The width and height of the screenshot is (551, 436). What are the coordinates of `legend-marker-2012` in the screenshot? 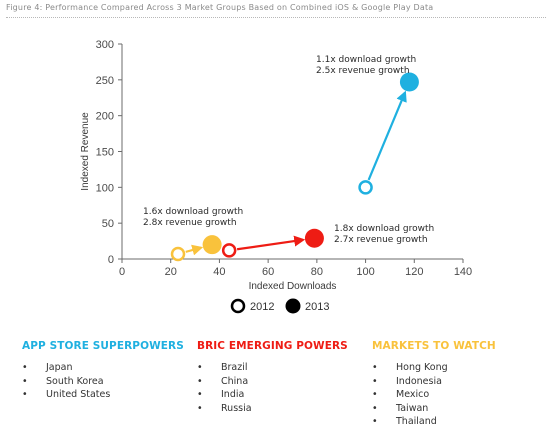 It's located at (238, 306).